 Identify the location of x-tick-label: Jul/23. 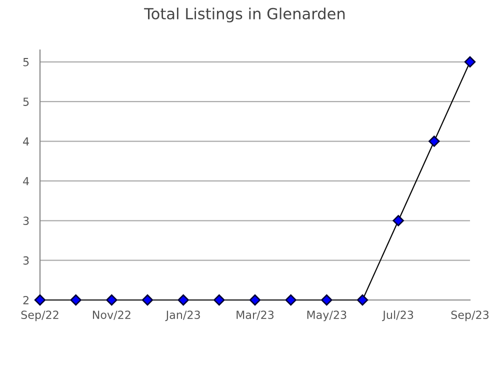
(398, 316).